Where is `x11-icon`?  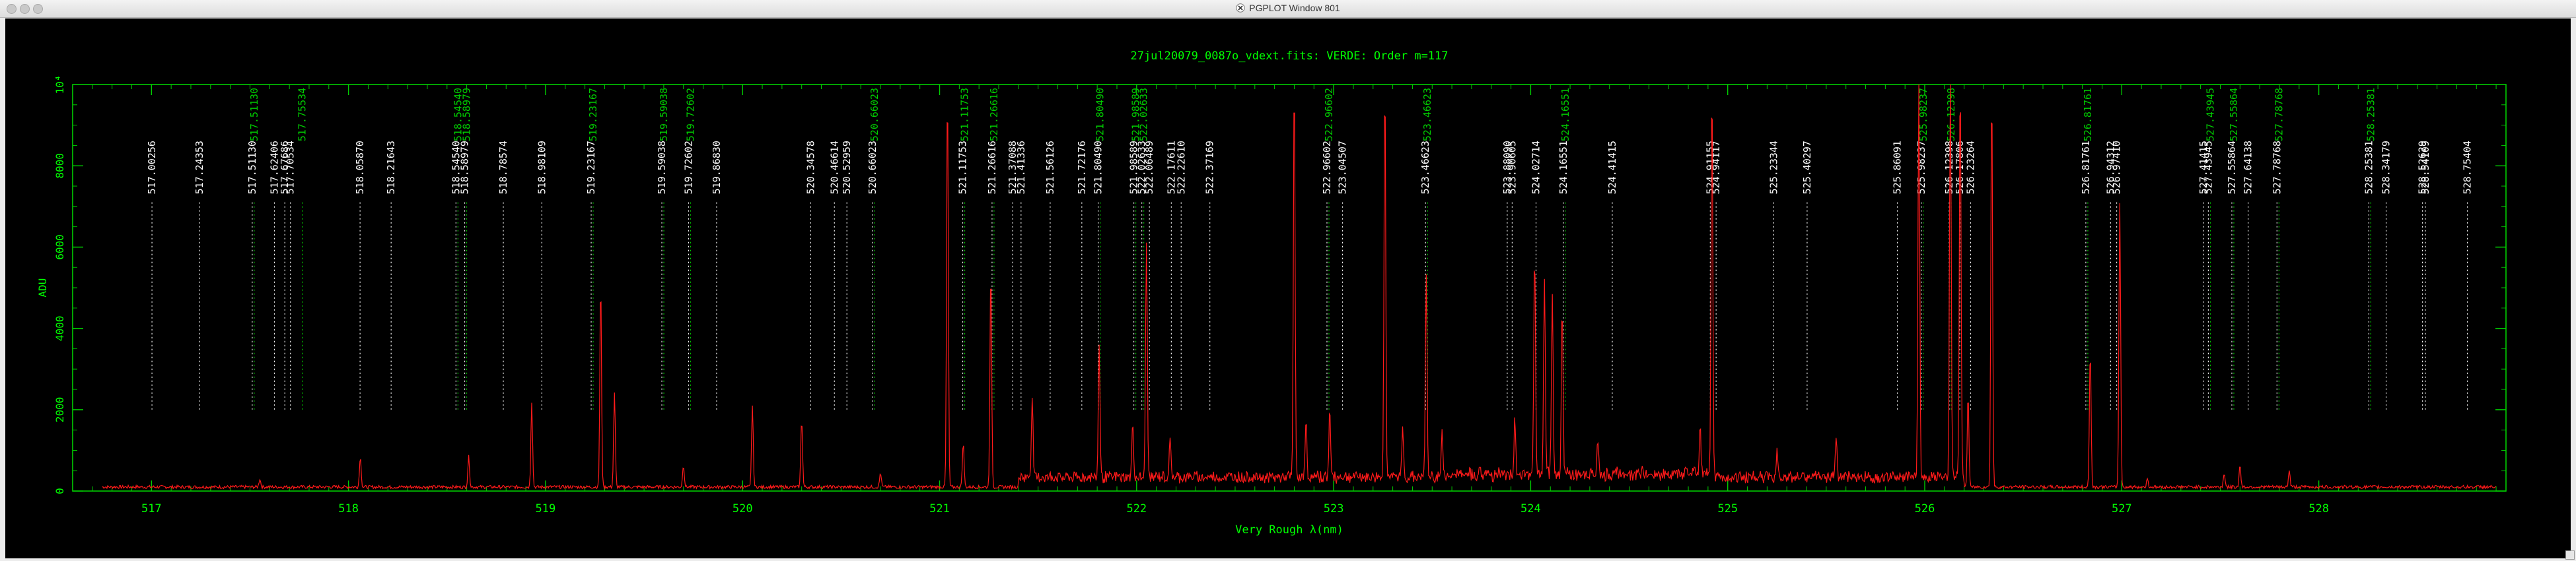 x11-icon is located at coordinates (1240, 8).